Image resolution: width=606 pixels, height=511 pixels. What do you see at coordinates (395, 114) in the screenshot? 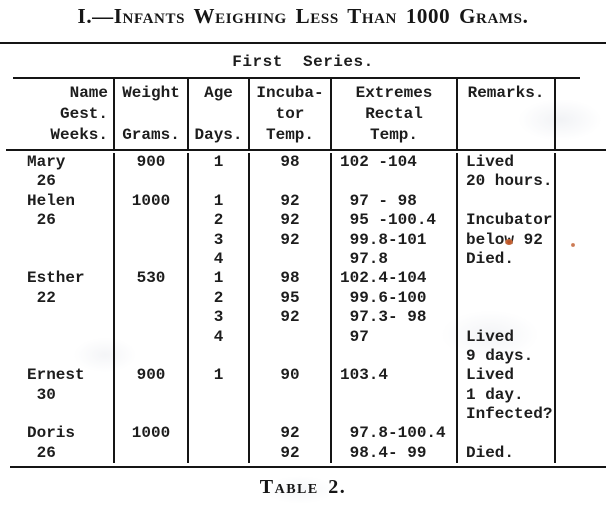
I see `column-header-extremes-rectal-temp: Extremes Rectal Temp.` at bounding box center [395, 114].